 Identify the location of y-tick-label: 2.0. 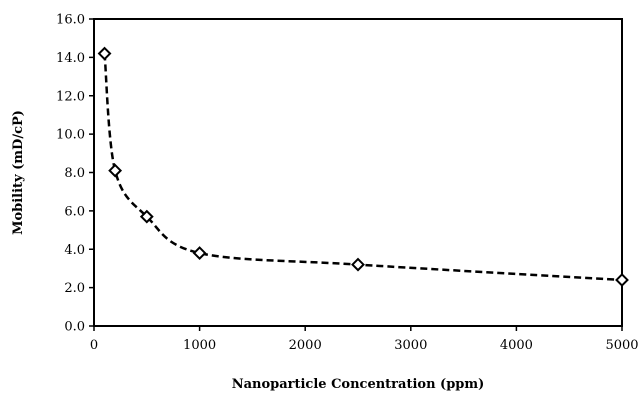
(74, 288).